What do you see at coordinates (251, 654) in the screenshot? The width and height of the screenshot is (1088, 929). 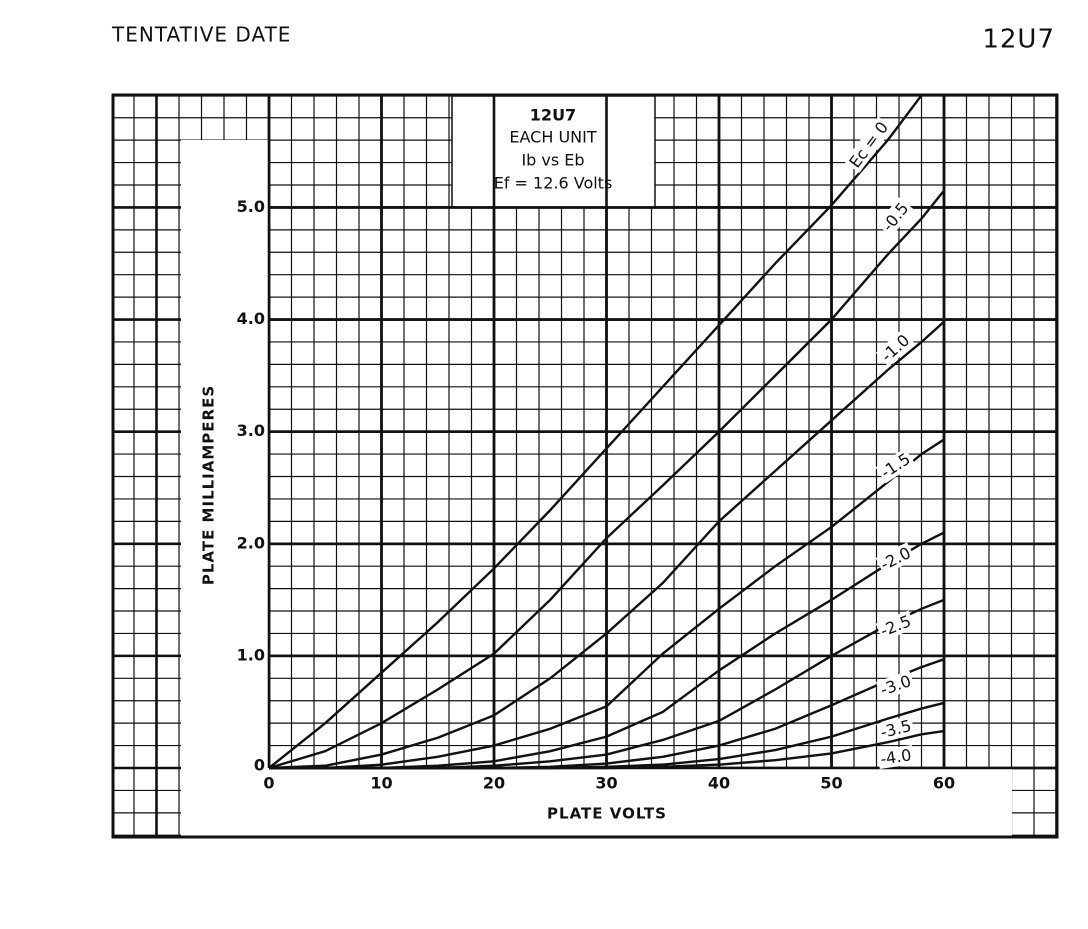 I see `y-tick-label: 1.0` at bounding box center [251, 654].